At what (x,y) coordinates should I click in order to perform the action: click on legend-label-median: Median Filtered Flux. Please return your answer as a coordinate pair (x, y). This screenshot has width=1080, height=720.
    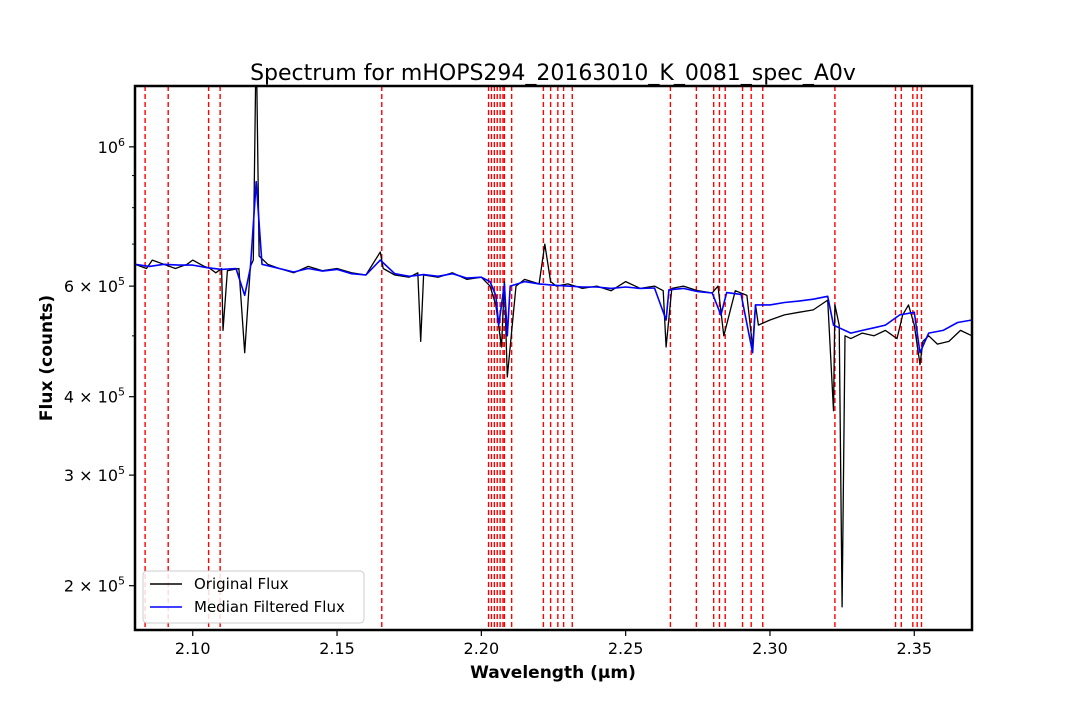
    Looking at the image, I should click on (269, 607).